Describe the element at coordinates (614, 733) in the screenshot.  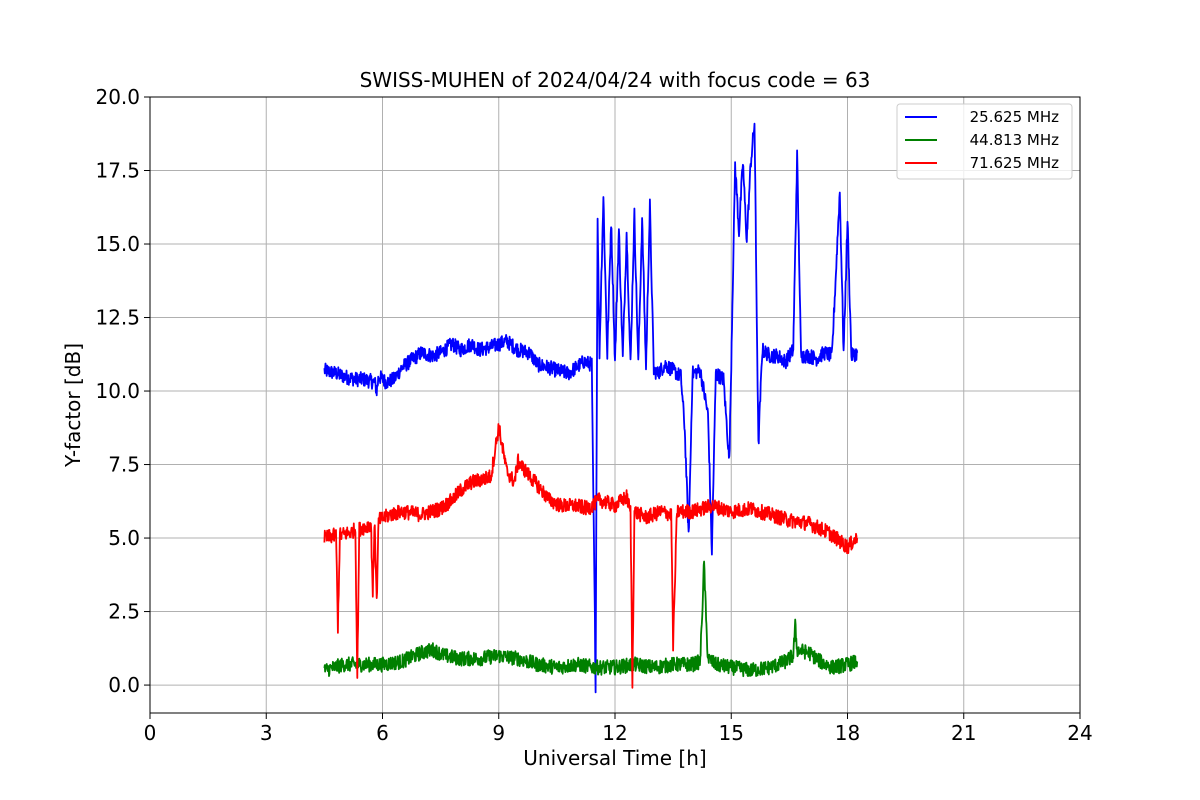
I see `x-tick-label: 12` at that location.